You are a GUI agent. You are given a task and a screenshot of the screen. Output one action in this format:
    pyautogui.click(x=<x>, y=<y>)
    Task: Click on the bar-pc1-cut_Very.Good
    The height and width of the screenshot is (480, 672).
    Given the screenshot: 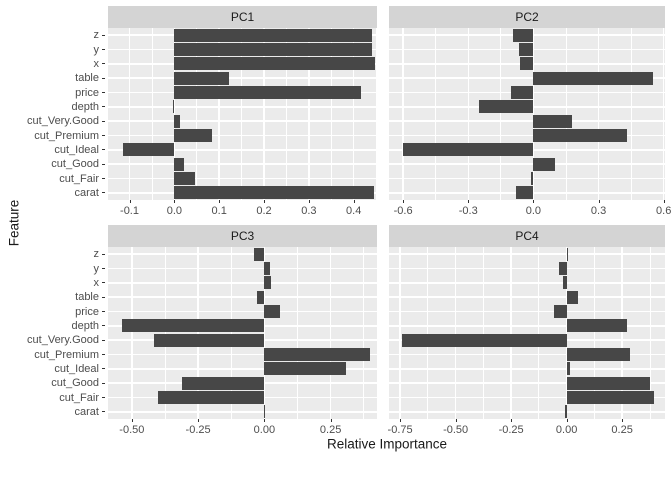 What is the action you would take?
    pyautogui.click(x=177, y=121)
    